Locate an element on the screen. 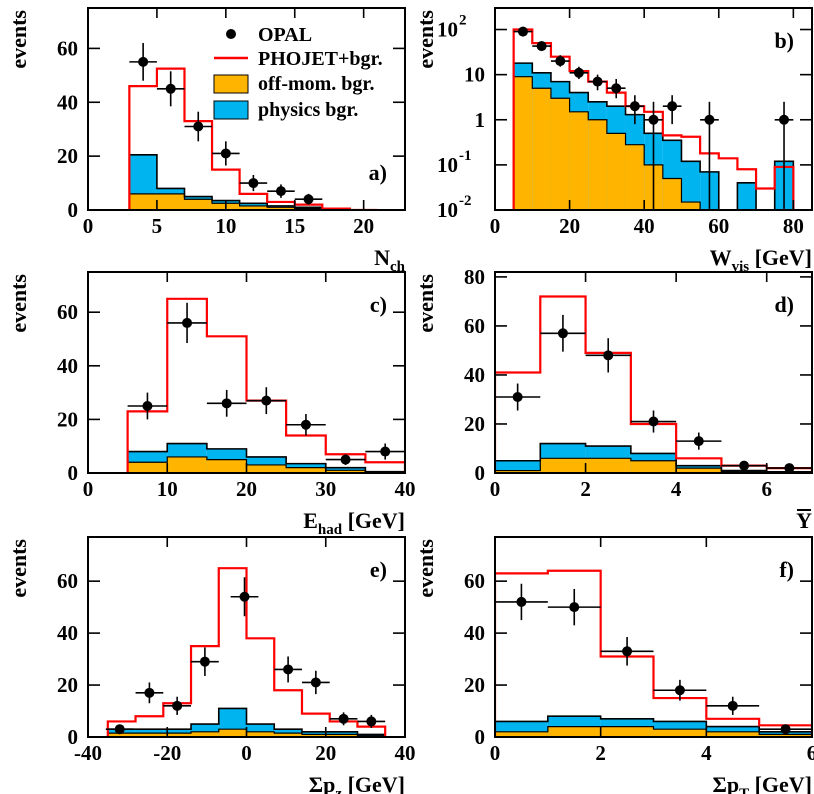  panel-label: b) is located at coordinates (784, 40).